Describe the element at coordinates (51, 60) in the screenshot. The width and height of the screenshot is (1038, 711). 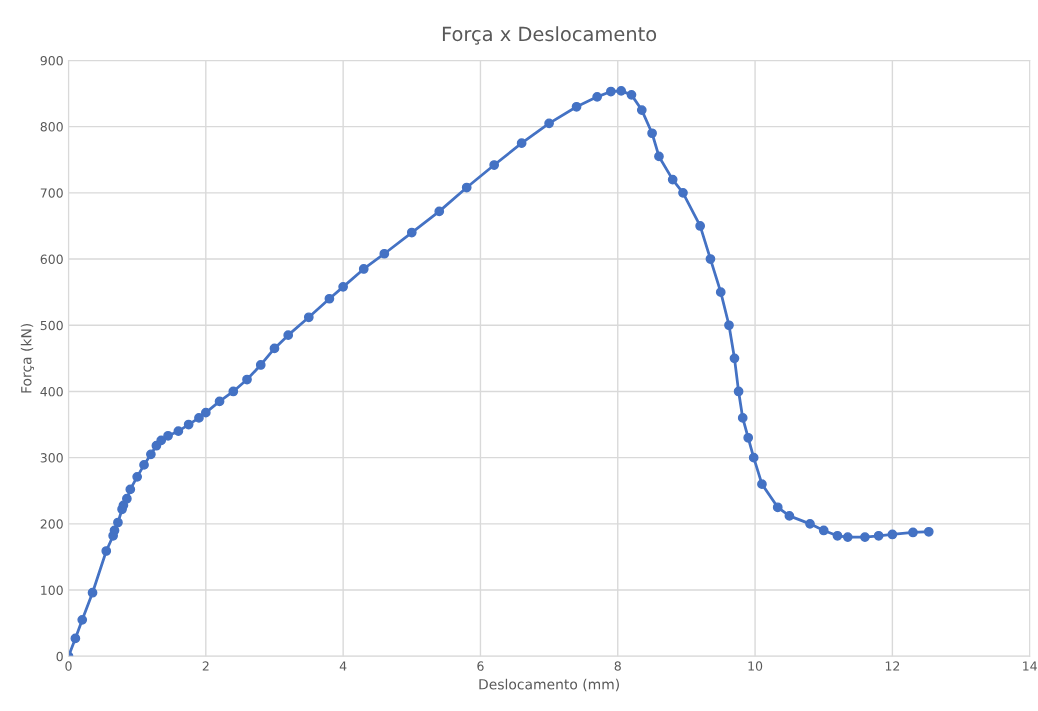
I see `y-tick-label: 900` at that location.